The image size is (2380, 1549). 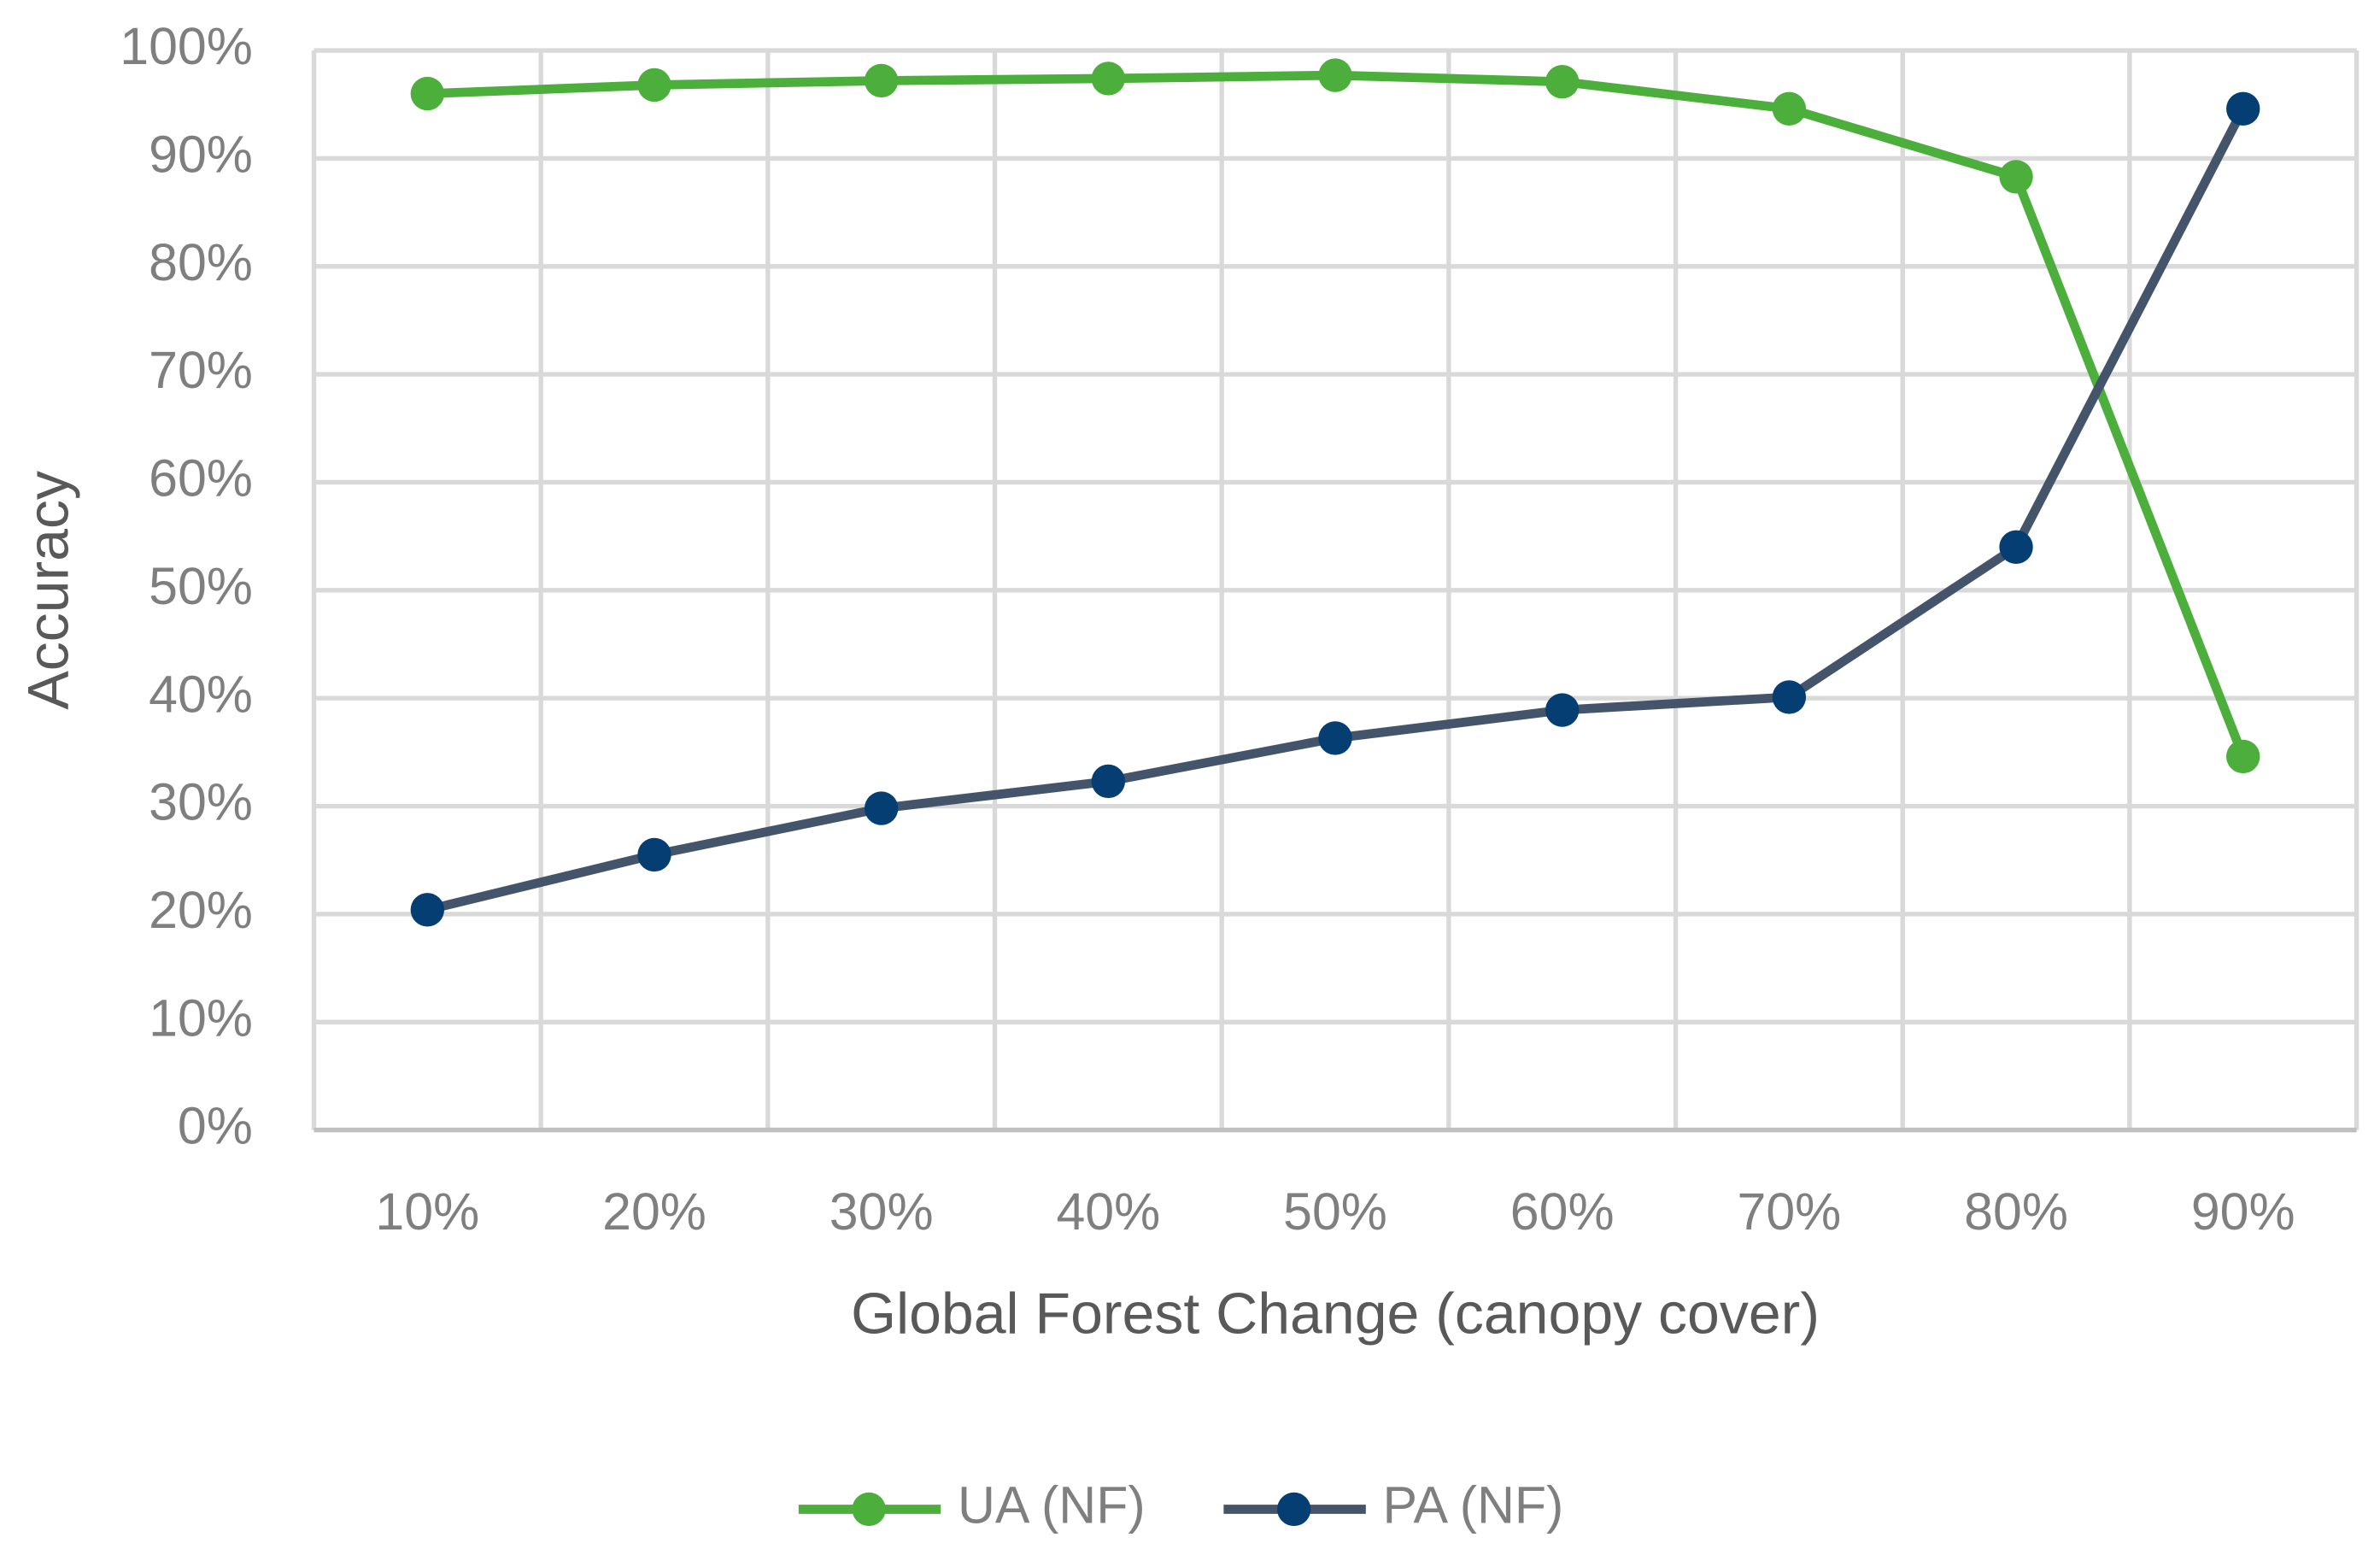 I want to click on y-tick-label: 60%, so click(x=201, y=479).